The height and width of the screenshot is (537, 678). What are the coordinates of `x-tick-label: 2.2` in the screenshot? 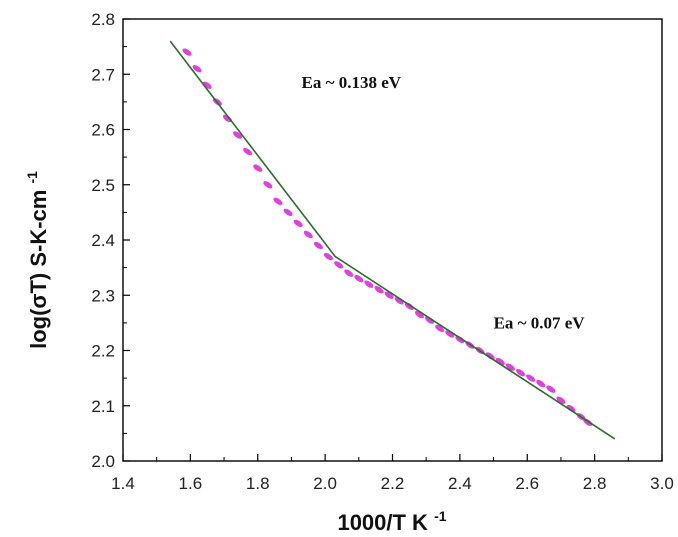 It's located at (393, 483).